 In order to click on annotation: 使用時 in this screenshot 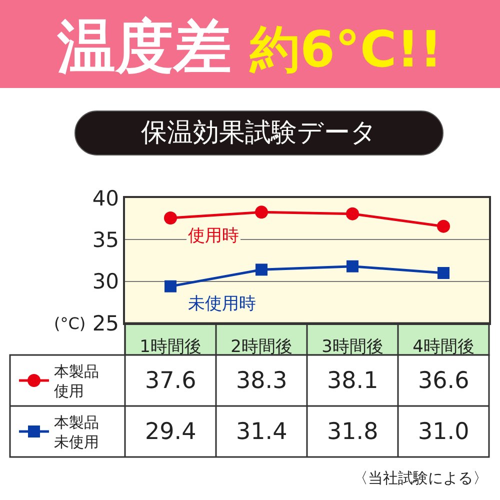, I will do `click(213, 236)`.